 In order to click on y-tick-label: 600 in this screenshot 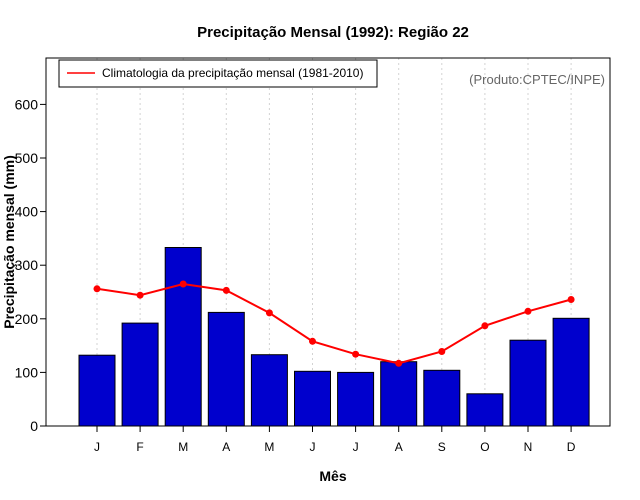, I will do `click(27, 104)`.